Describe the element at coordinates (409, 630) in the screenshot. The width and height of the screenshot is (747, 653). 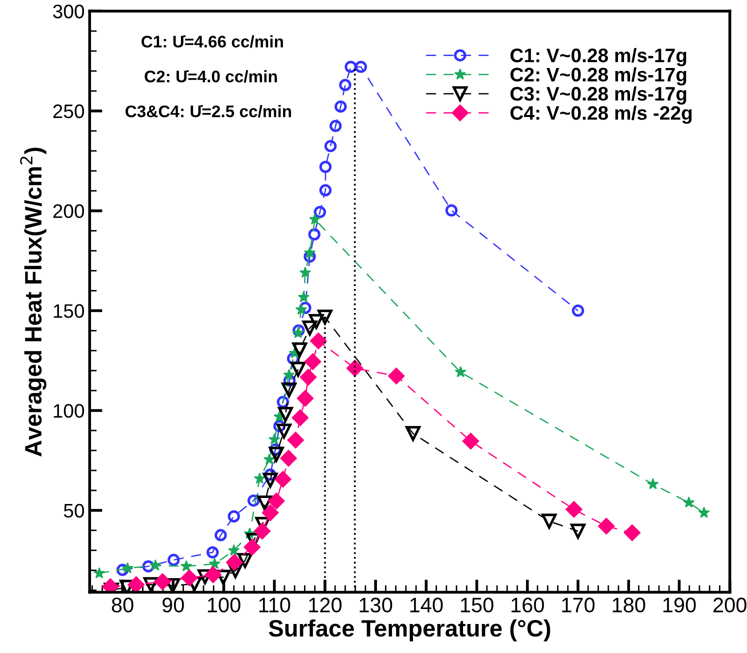
I see `x-axis-title: Surface Temperature (°C)` at that location.